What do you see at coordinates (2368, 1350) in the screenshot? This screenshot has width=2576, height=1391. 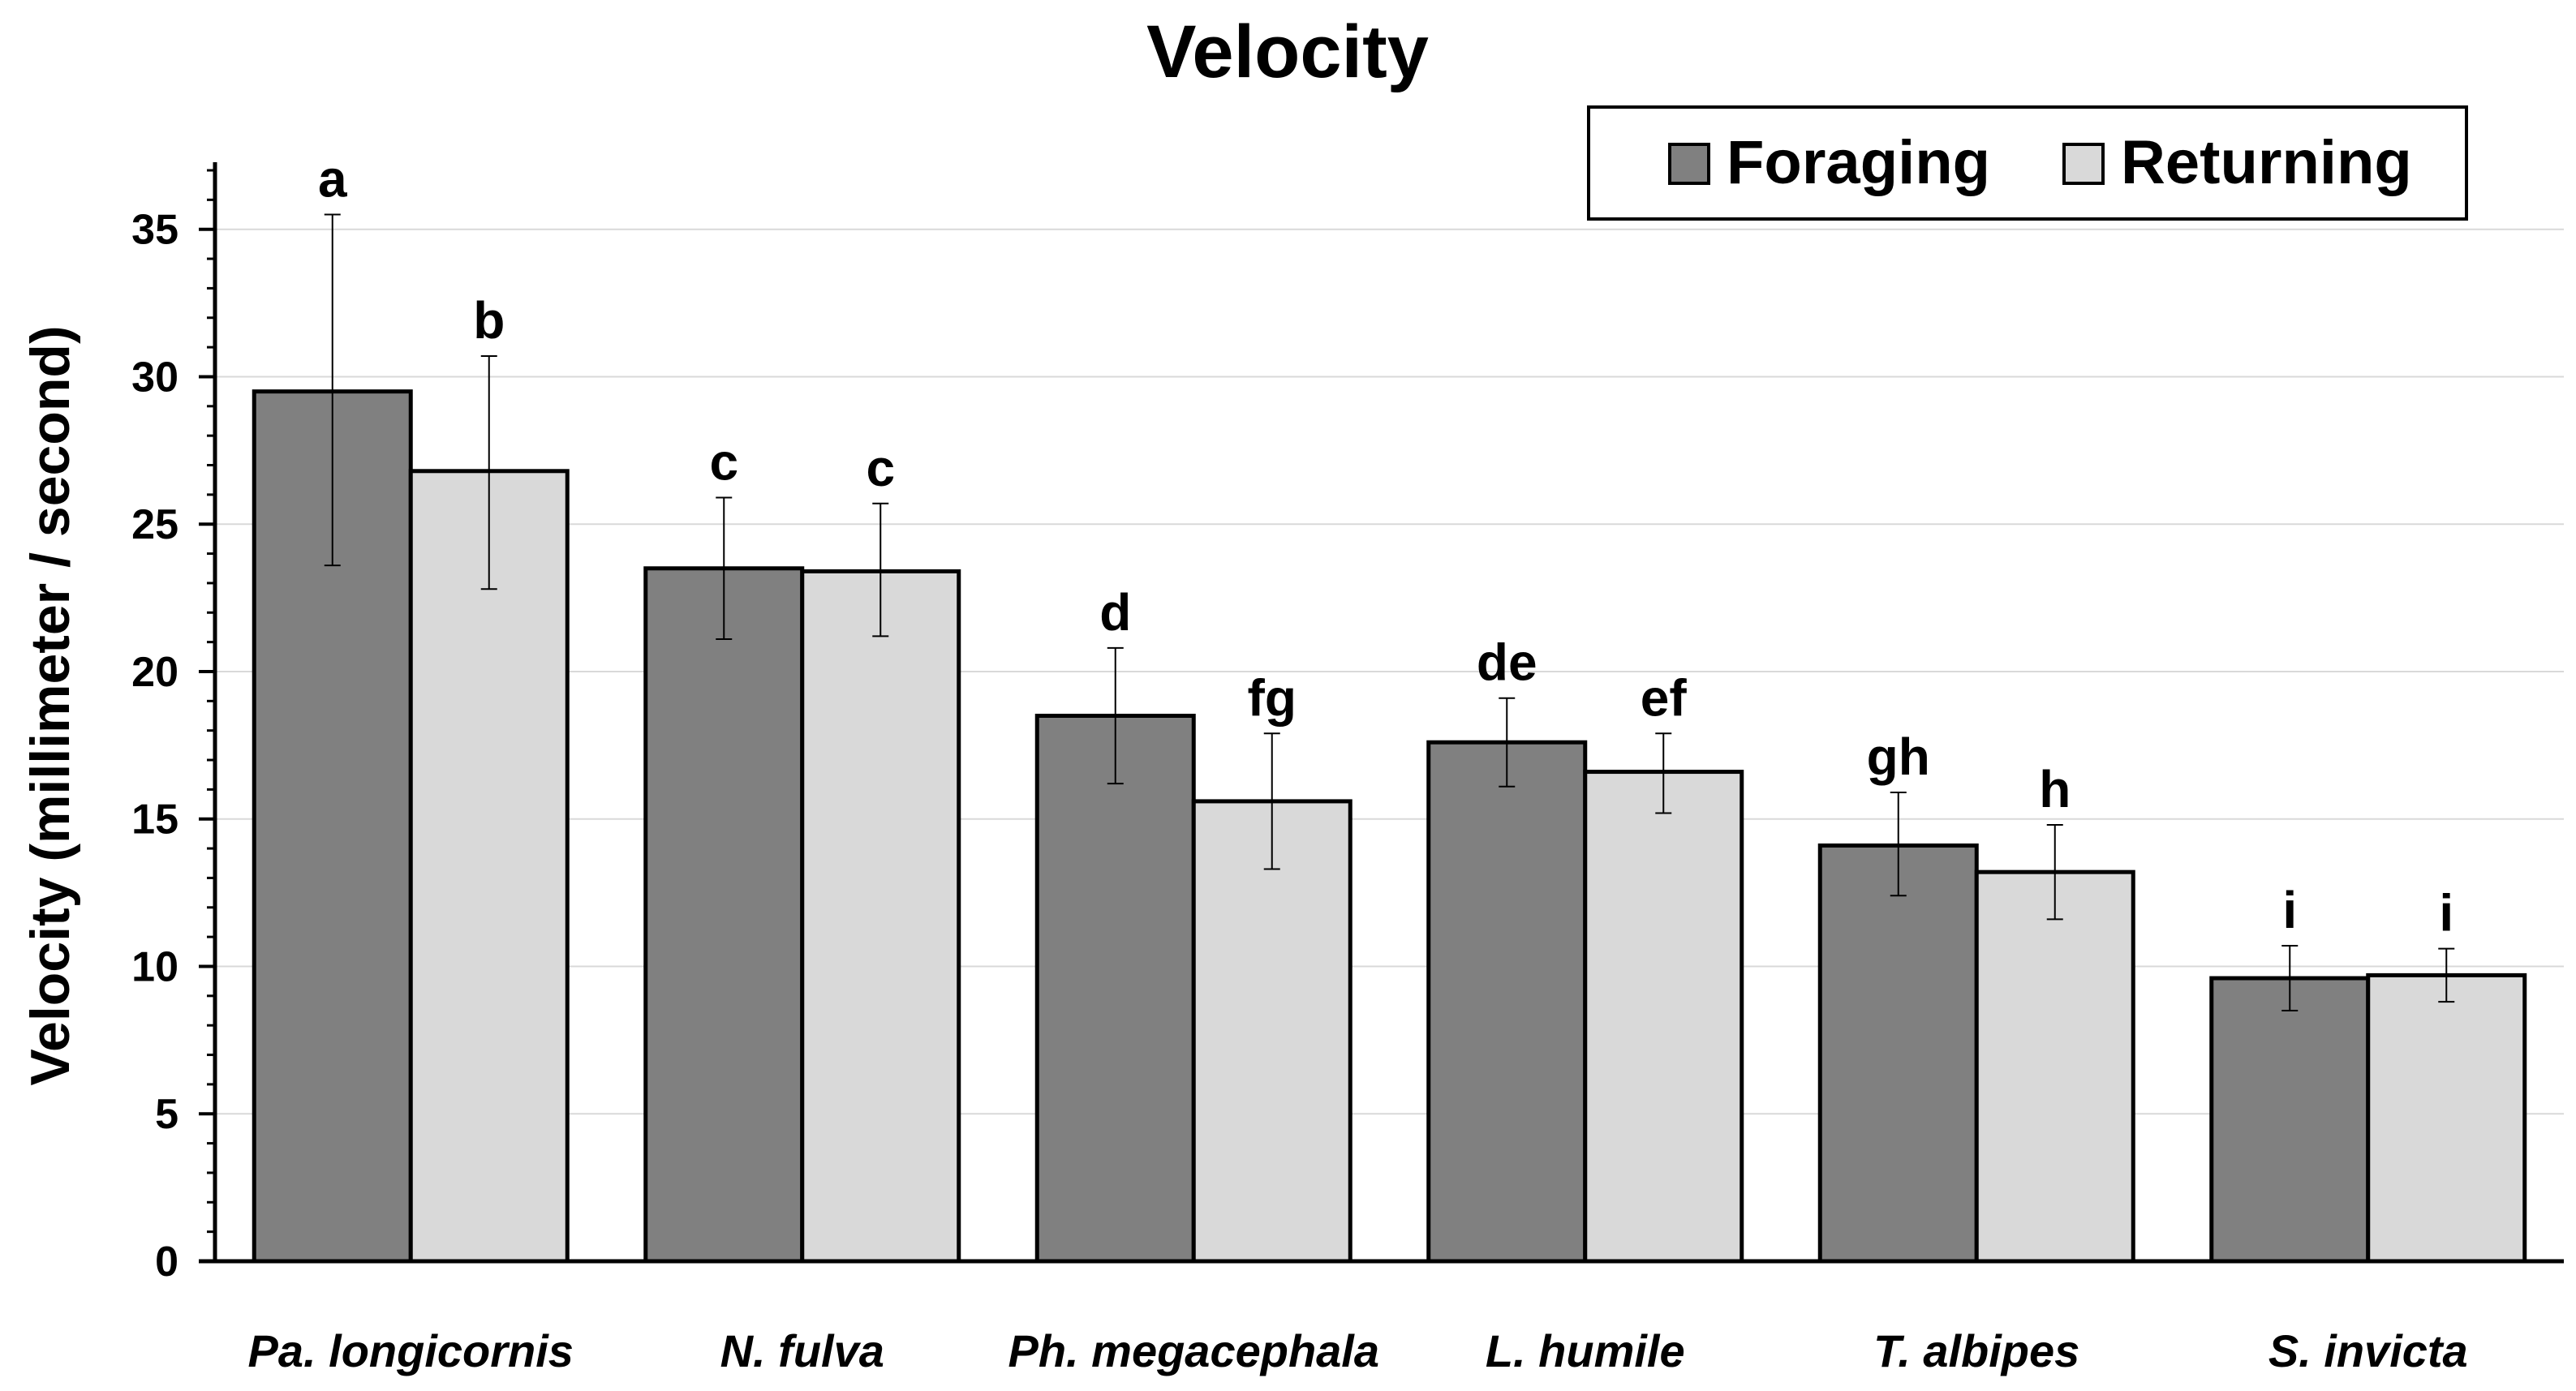 I see `x-tick-label-5: S. invicta` at bounding box center [2368, 1350].